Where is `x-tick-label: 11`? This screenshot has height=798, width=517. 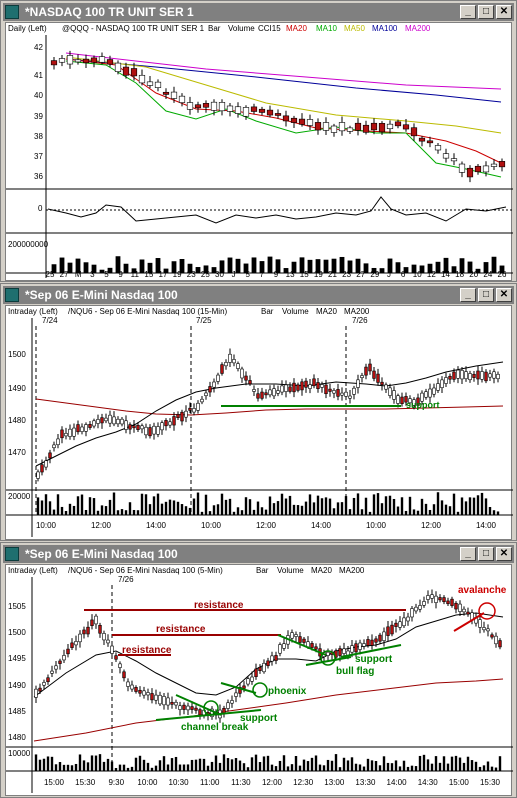 x-tick-label: 11 is located at coordinates (135, 274).